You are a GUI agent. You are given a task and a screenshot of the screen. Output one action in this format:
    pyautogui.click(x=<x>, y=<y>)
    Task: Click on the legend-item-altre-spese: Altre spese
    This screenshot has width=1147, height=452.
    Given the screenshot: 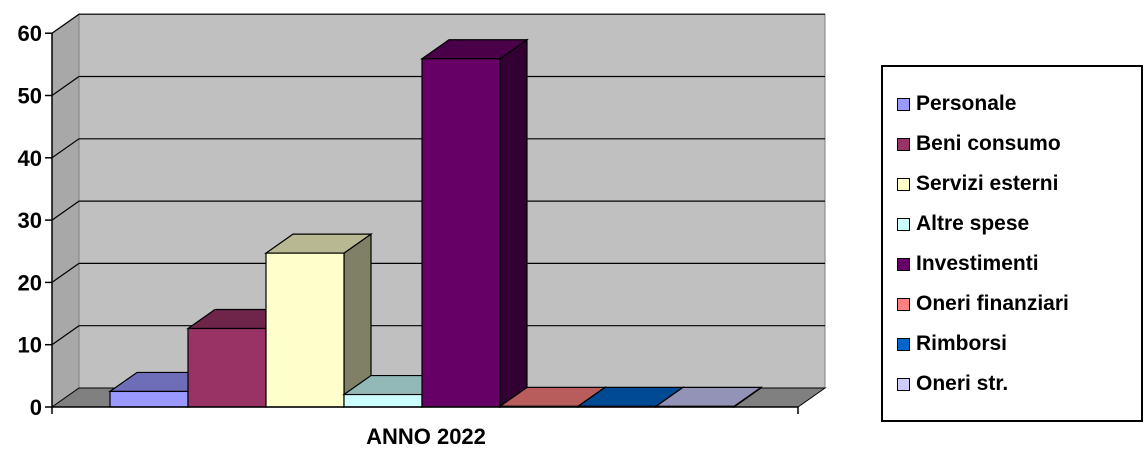 What is the action you would take?
    pyautogui.click(x=963, y=224)
    